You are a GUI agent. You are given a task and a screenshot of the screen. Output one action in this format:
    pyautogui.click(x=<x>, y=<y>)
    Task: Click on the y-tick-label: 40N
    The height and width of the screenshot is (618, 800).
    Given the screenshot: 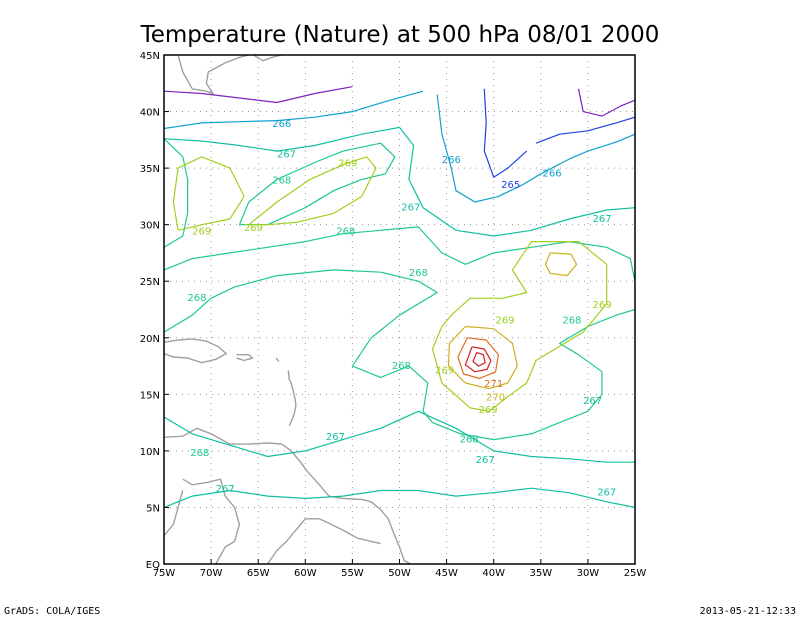 What is the action you would take?
    pyautogui.click(x=150, y=113)
    